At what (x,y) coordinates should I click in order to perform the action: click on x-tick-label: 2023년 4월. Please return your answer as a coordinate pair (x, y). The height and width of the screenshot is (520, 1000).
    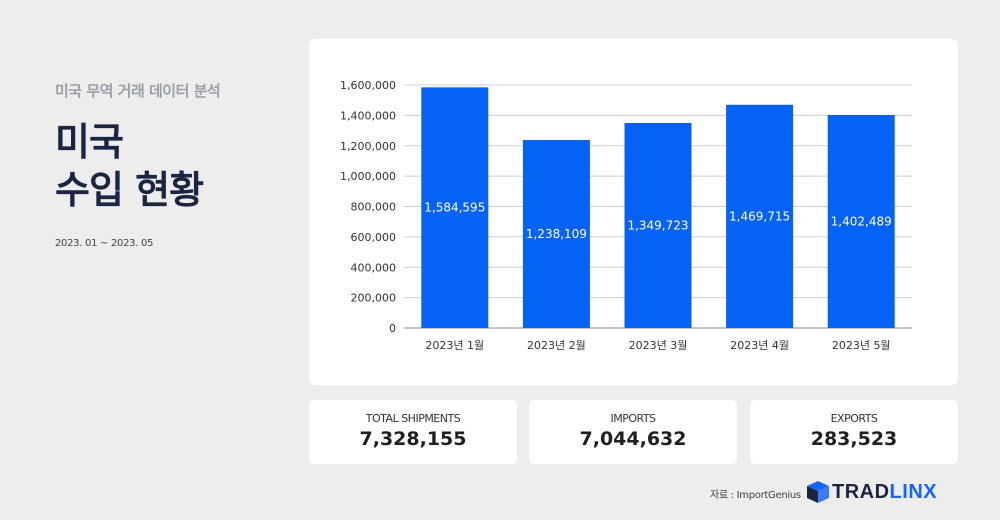
    Looking at the image, I should click on (759, 345).